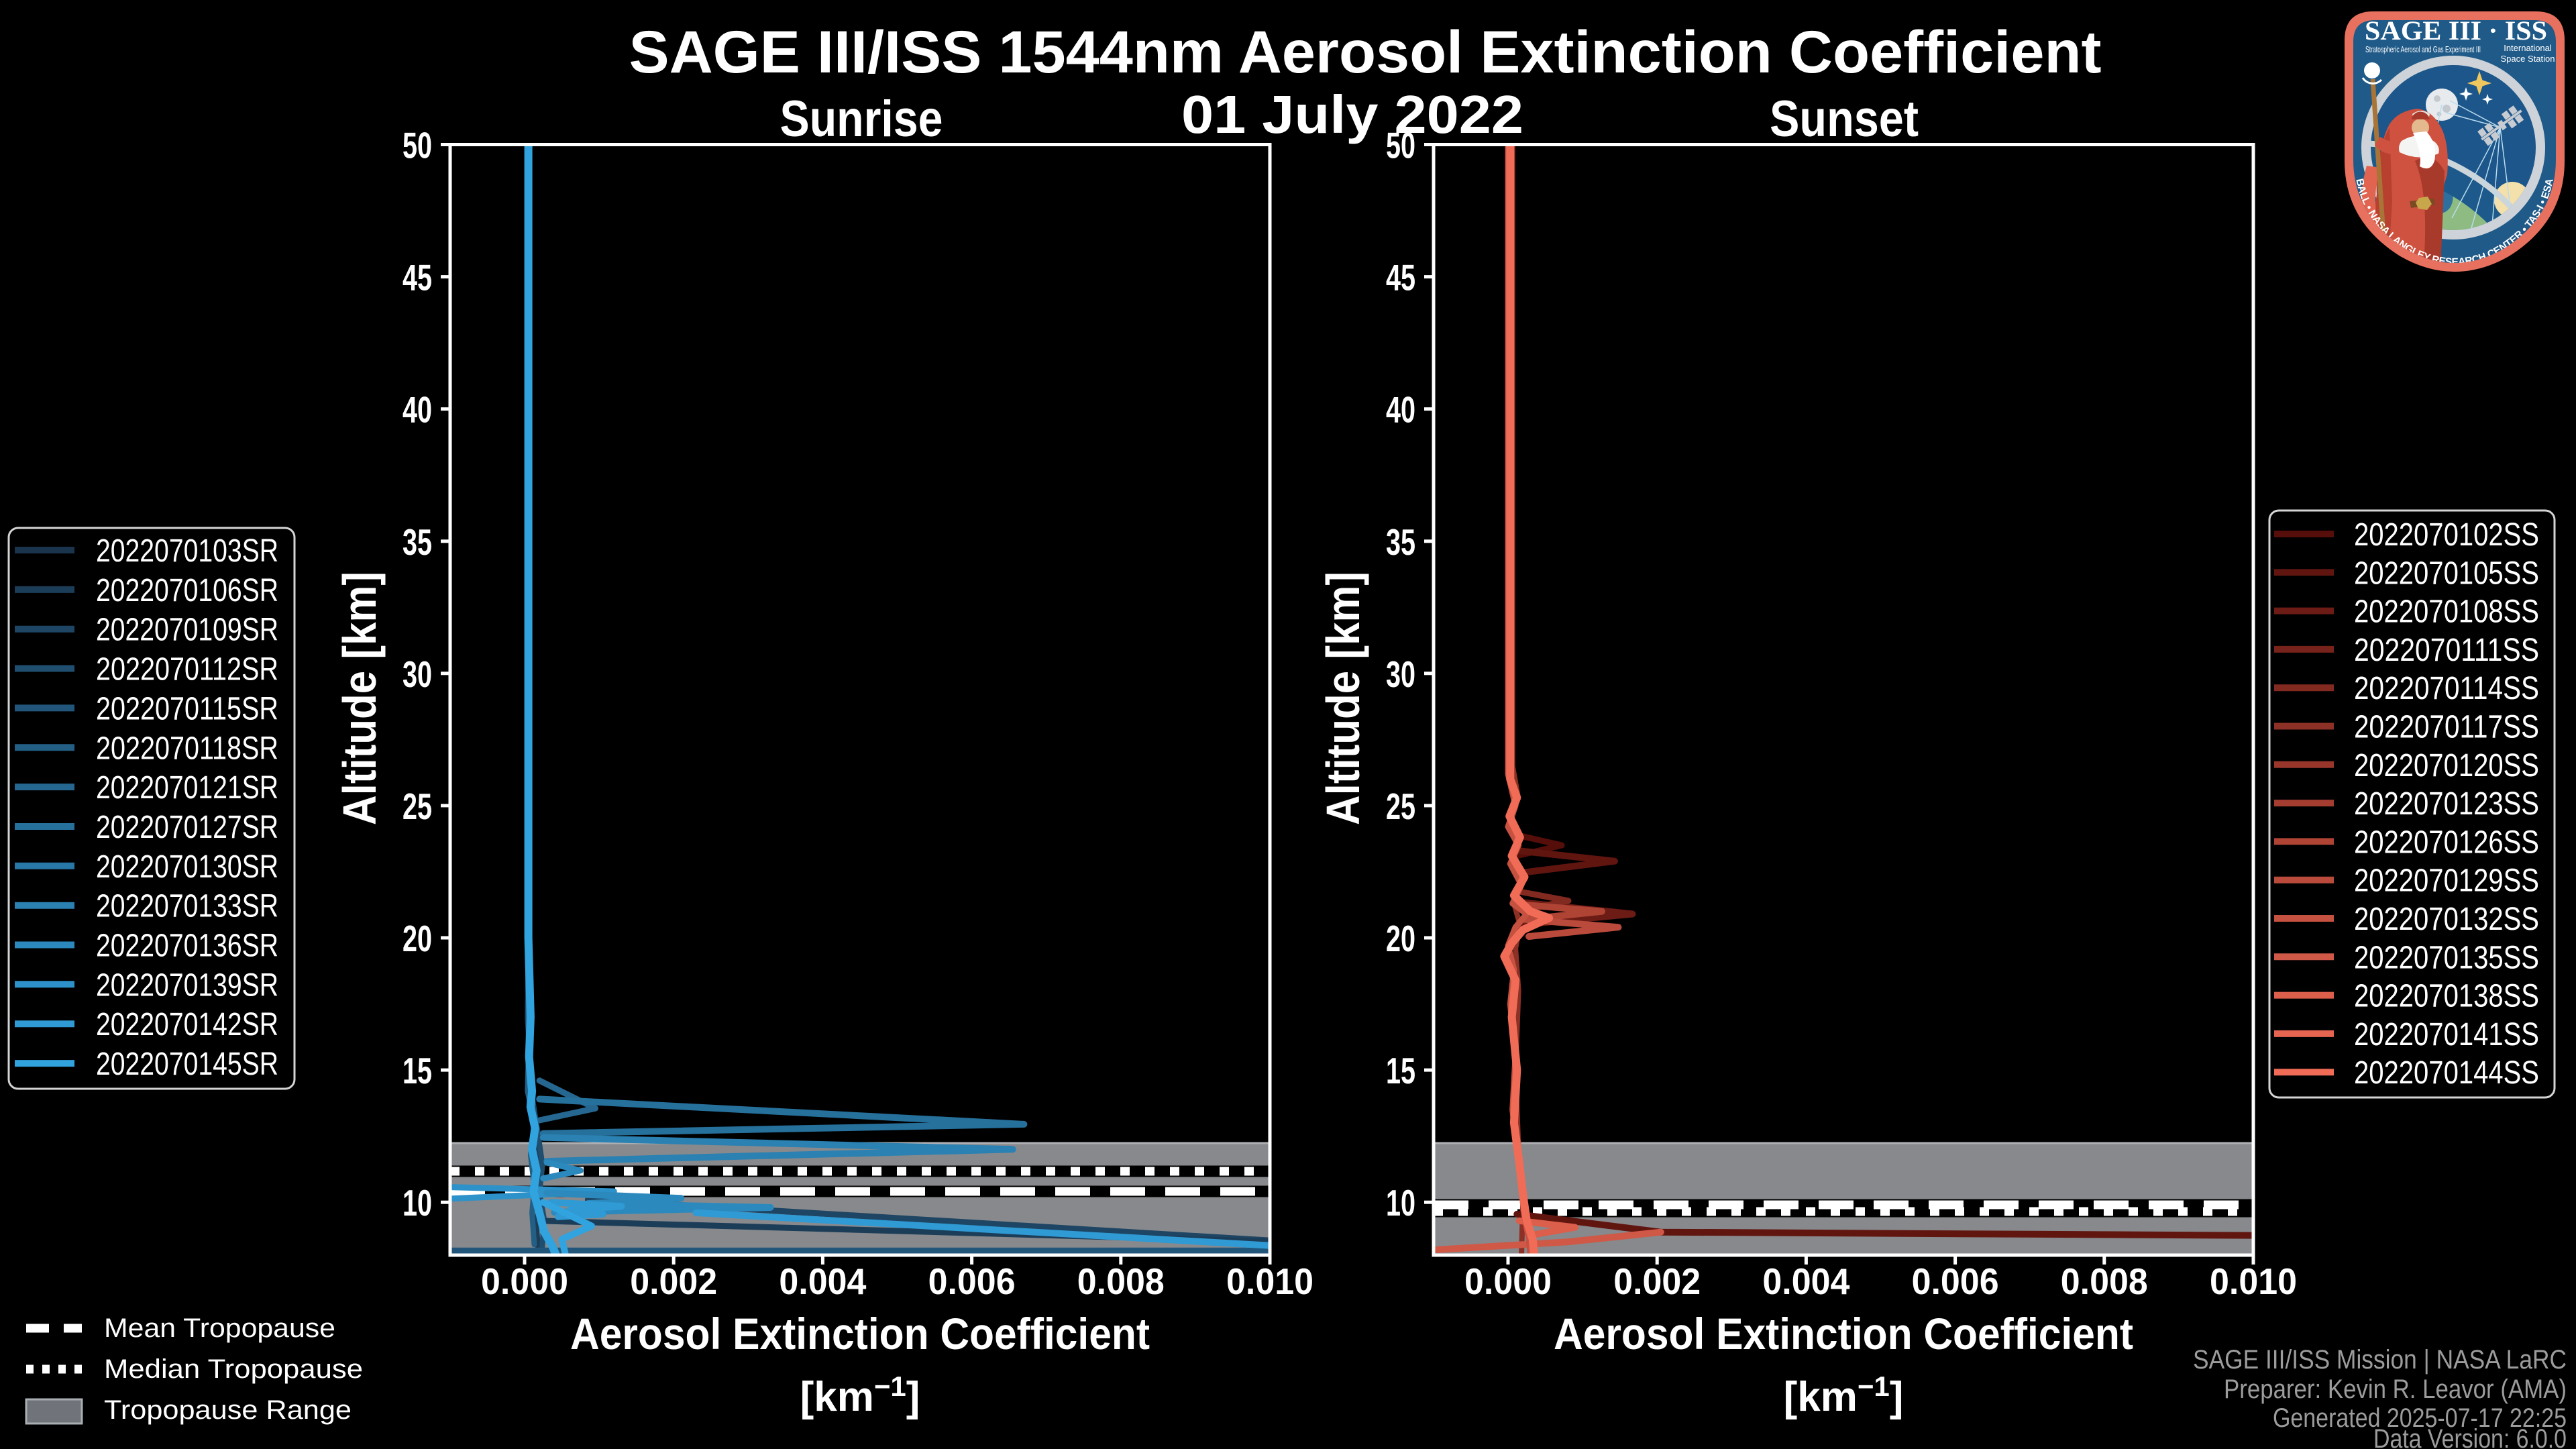 This screenshot has height=1449, width=2576. Describe the element at coordinates (187, 551) in the screenshot. I see `svg-text: 2022070103SR` at that location.